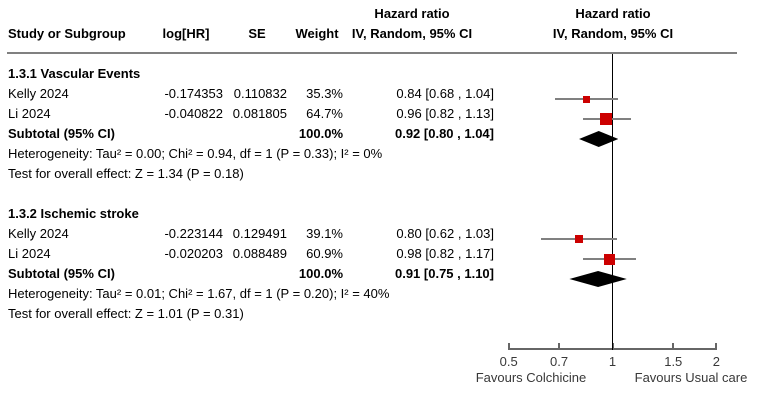 The image size is (764, 400). What do you see at coordinates (412, 13) in the screenshot?
I see `ci-column-header-line1: Hazard ratio` at bounding box center [412, 13].